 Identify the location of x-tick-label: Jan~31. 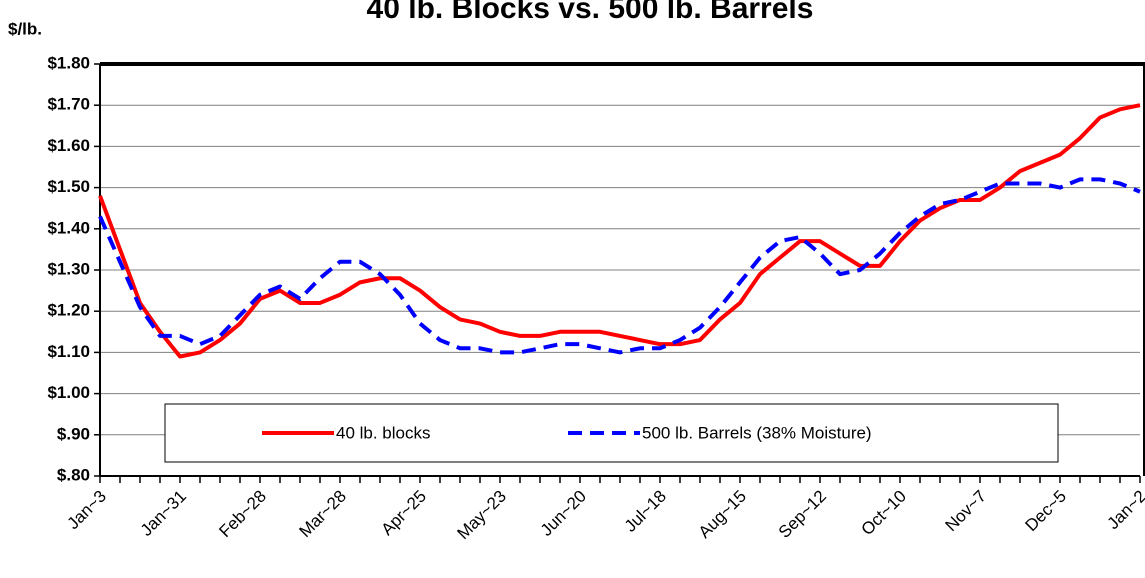
(163, 513).